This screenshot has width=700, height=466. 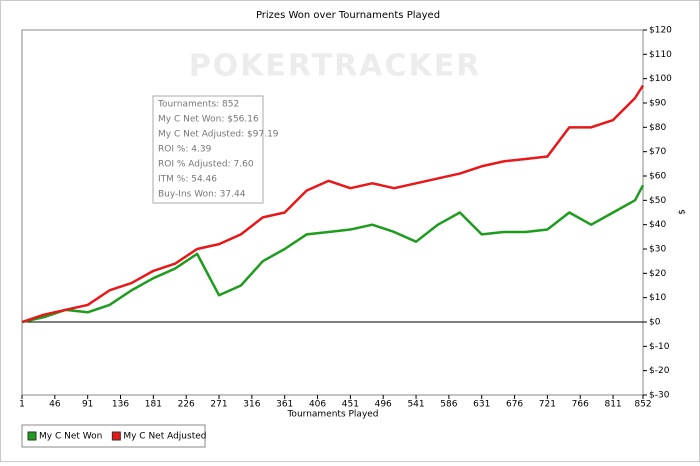 What do you see at coordinates (332, 415) in the screenshot?
I see `x-axis-label: Tournaments Played` at bounding box center [332, 415].